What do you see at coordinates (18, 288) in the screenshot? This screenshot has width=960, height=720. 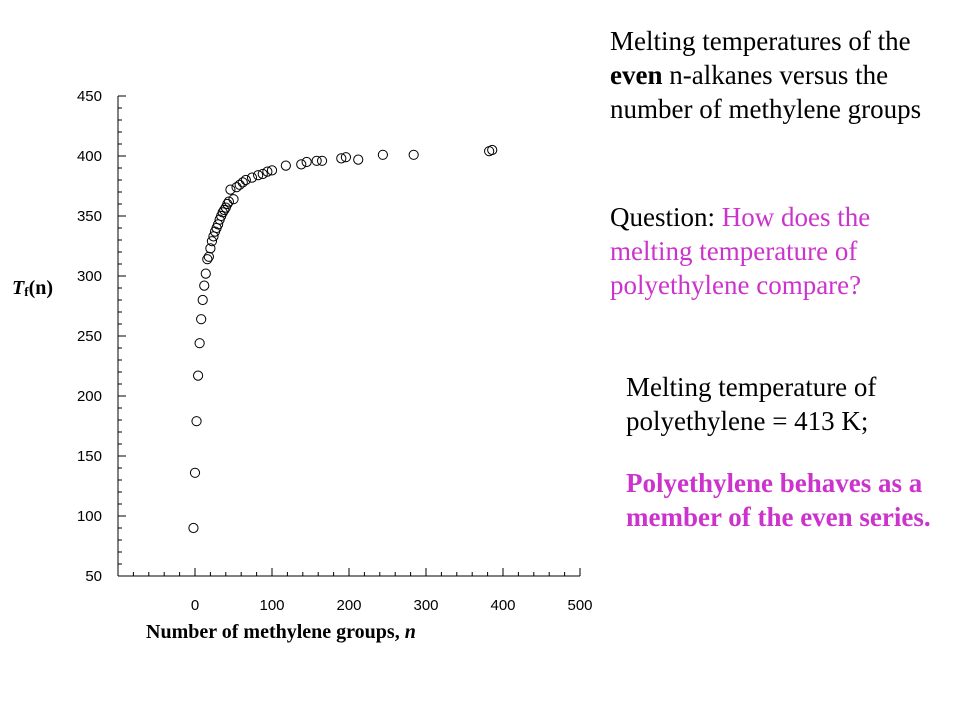 I see `y-label-T: T` at bounding box center [18, 288].